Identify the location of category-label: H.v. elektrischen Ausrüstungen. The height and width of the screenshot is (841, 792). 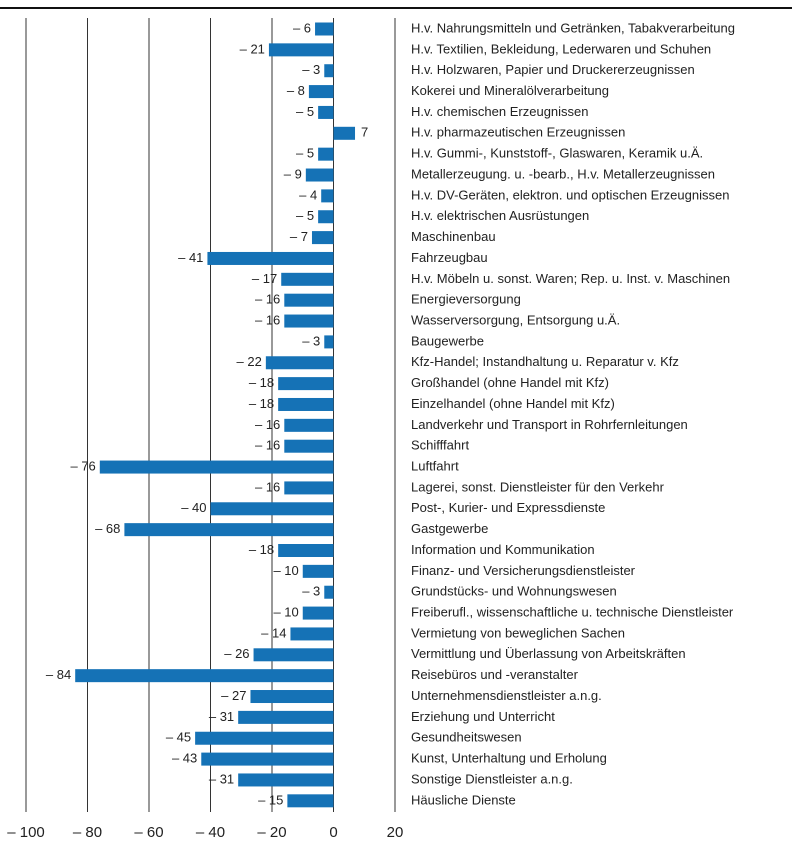
(500, 215).